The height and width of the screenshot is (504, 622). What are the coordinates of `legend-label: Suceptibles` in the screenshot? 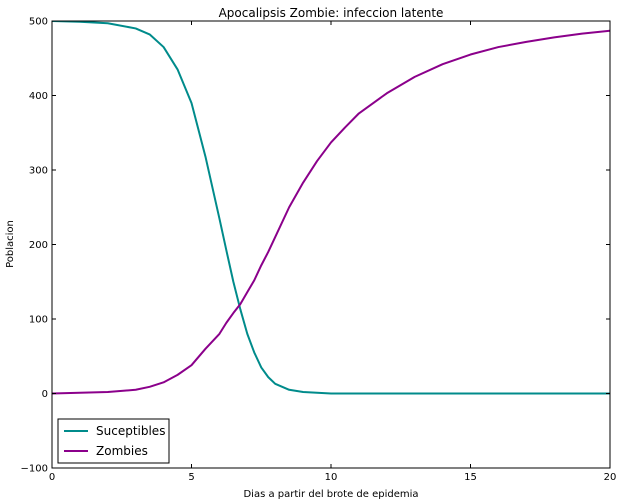 It's located at (130, 431).